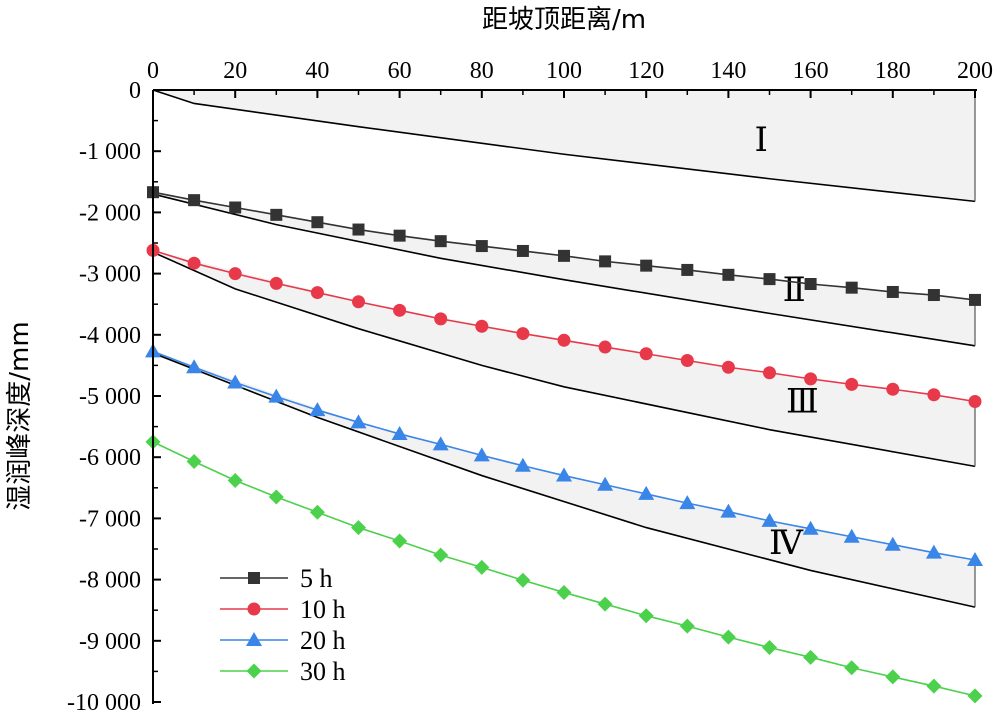  What do you see at coordinates (564, 20) in the screenshot?
I see `x-axis-title: 距坡顶距离/m` at bounding box center [564, 20].